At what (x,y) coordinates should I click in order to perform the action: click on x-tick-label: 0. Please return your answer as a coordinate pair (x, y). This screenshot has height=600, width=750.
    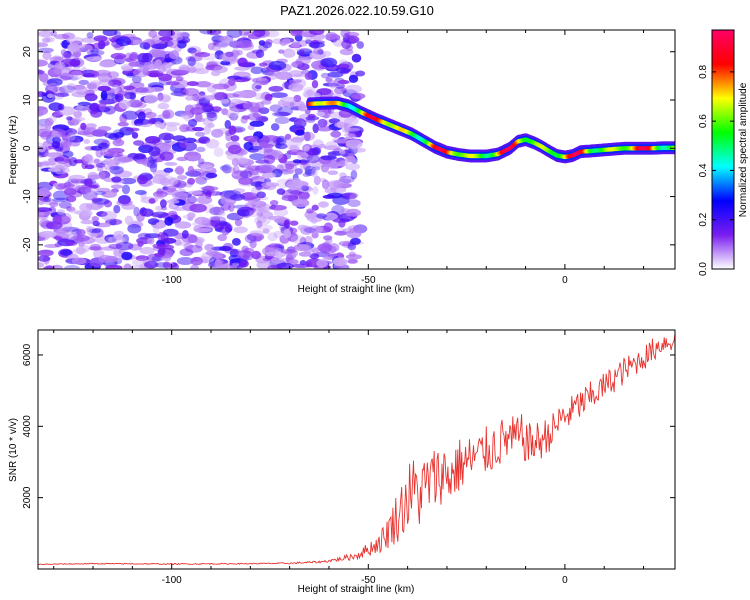
    Looking at the image, I should click on (565, 580).